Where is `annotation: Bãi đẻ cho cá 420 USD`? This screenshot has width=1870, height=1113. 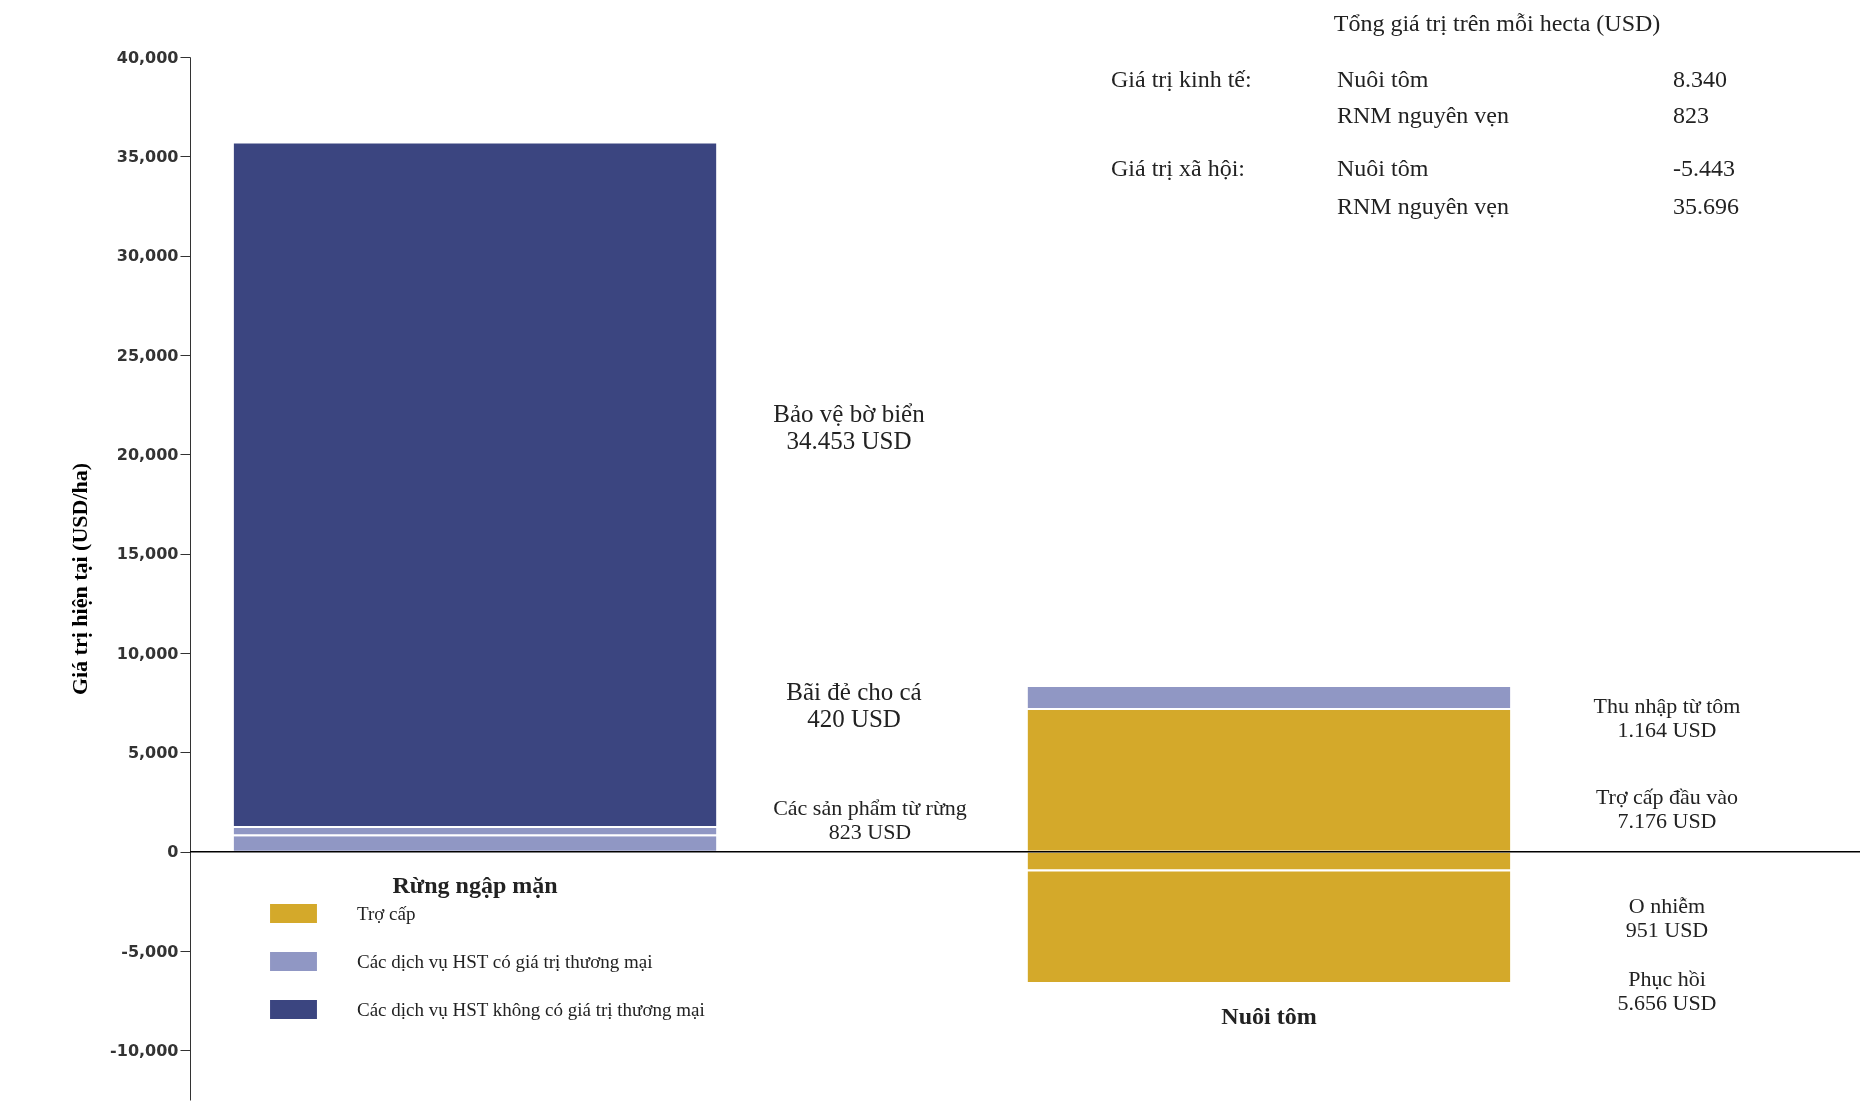 annotation: Bãi đẻ cho cá 420 USD is located at coordinates (854, 705).